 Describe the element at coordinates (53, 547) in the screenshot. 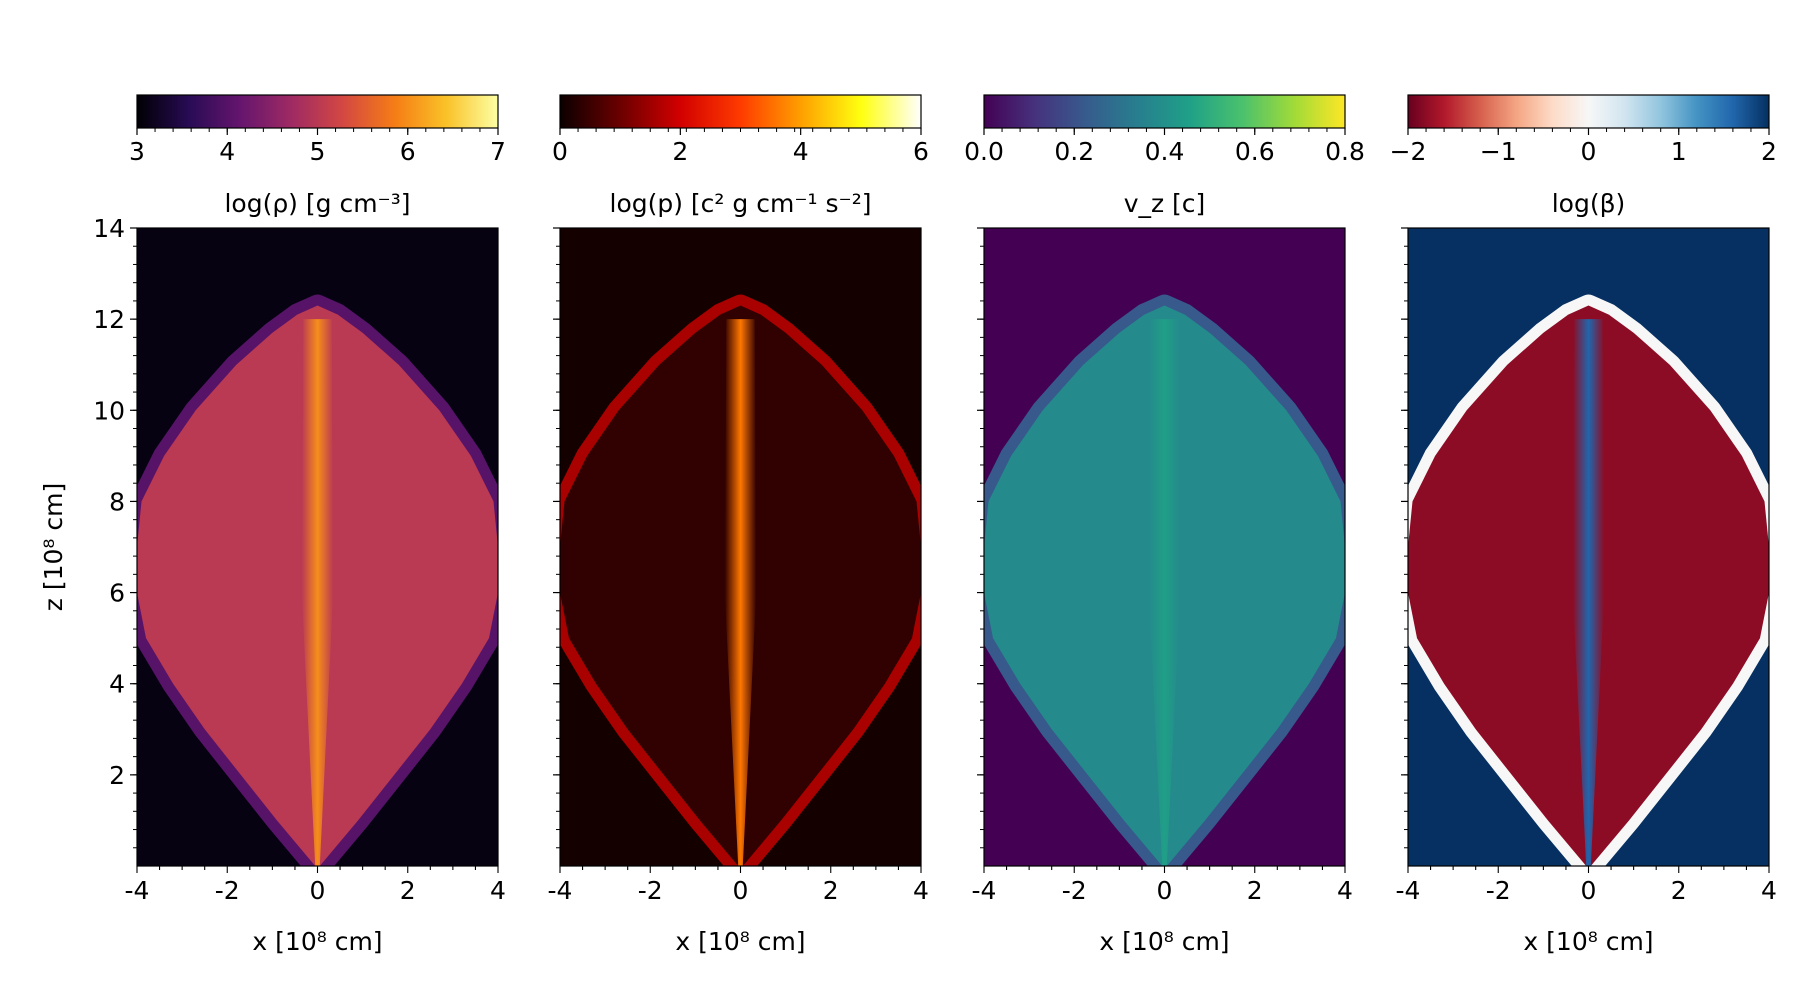

I see `y-axis-label: z [10⁸ cm]` at that location.